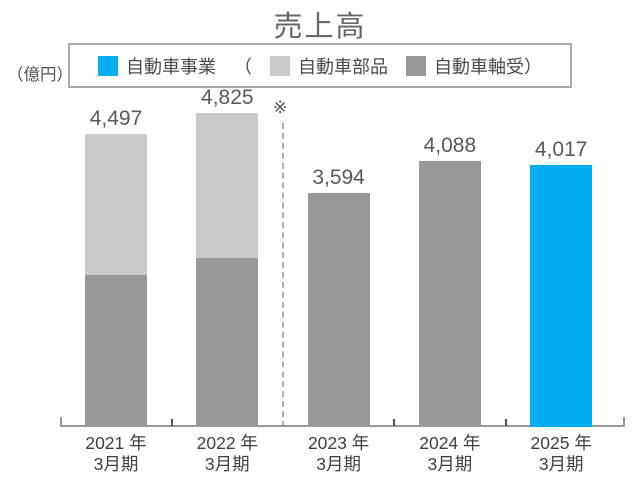  What do you see at coordinates (108, 65) in the screenshot?
I see `legend-swatch-auto-business` at bounding box center [108, 65].